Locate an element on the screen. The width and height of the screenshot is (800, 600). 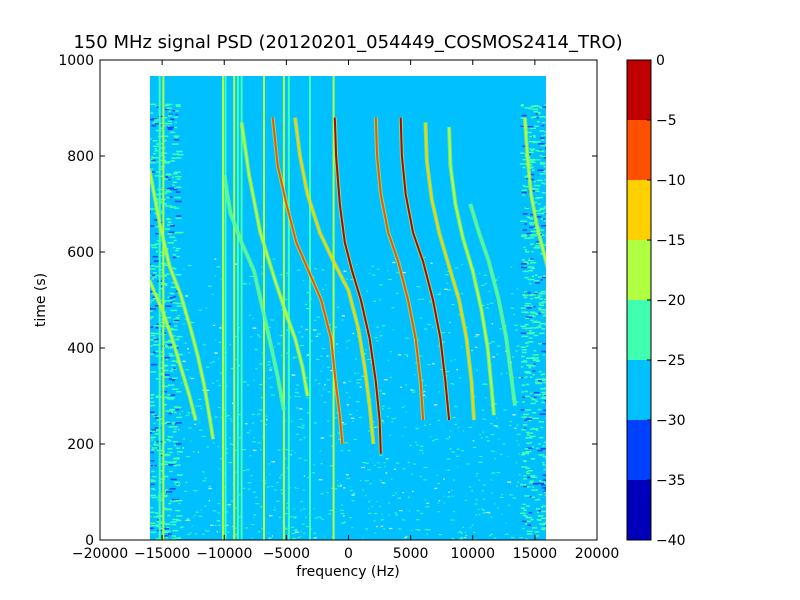
y-tick-label-2: 400 is located at coordinates (80, 349).